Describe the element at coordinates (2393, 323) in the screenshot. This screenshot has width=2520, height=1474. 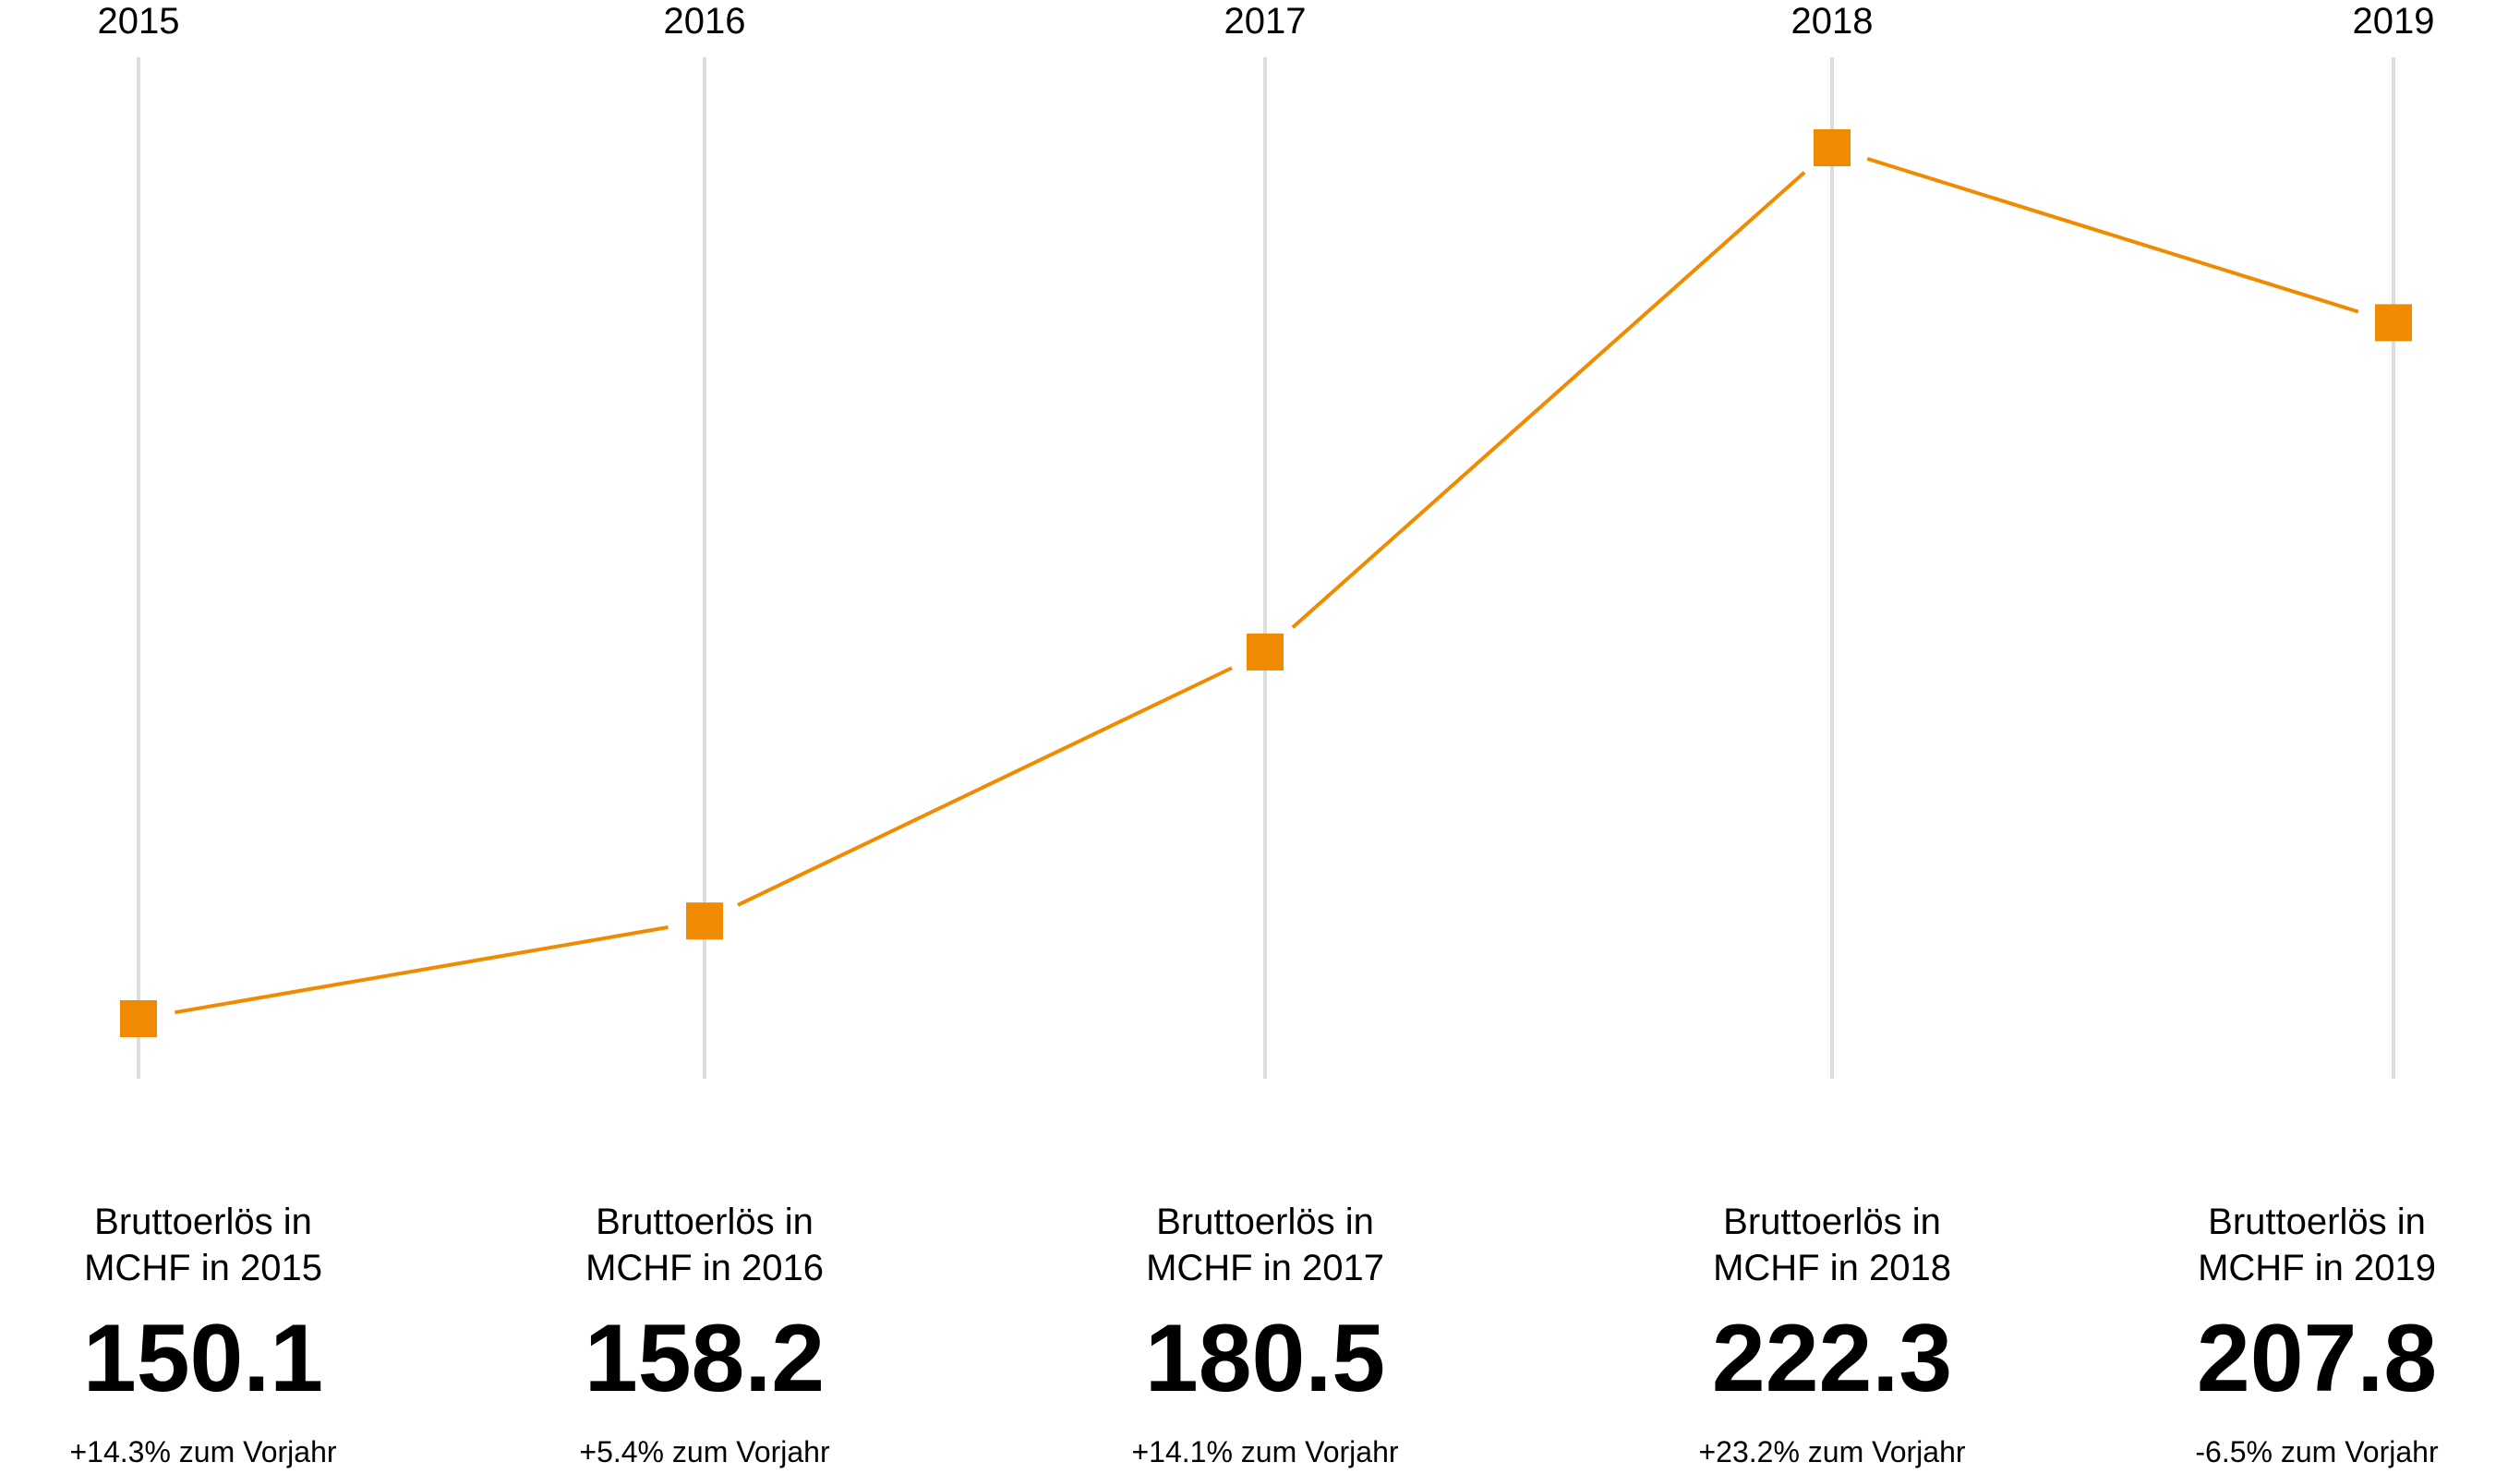
I see `data-point-2019` at that location.